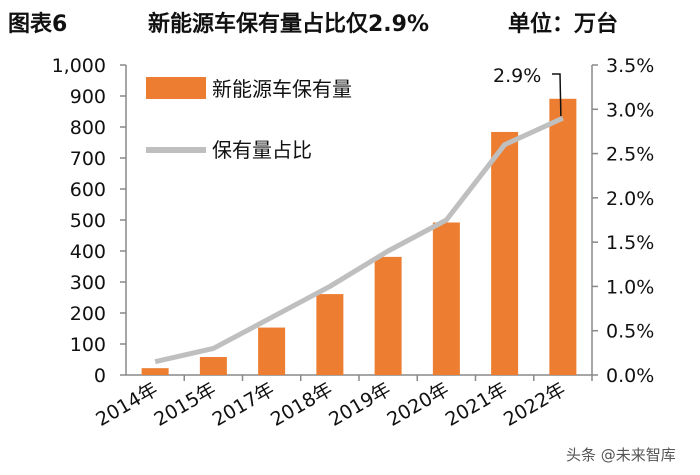  What do you see at coordinates (282, 89) in the screenshot?
I see `legend-bar-label: 新能源车保有量` at bounding box center [282, 89].